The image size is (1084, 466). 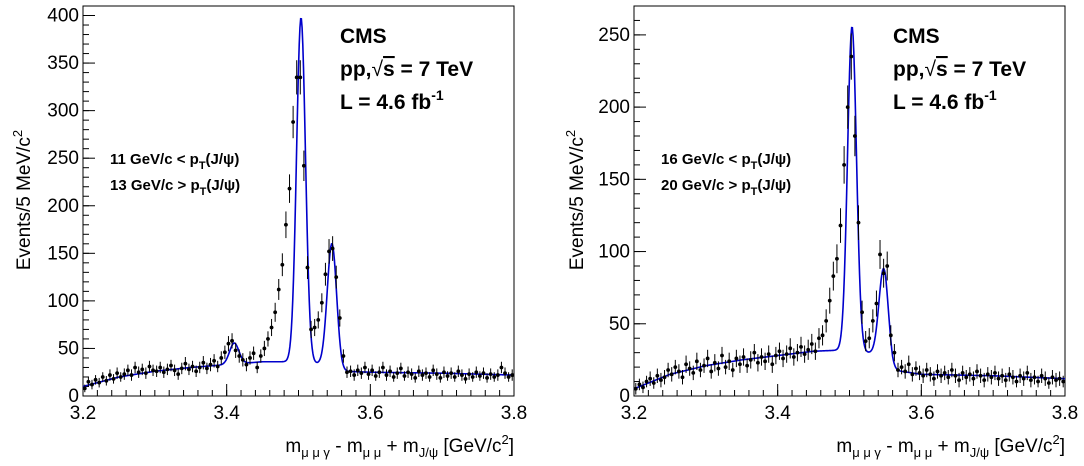 What do you see at coordinates (959, 69) in the screenshot?
I see `energy-label: pp,√s = 7 TeV` at bounding box center [959, 69].